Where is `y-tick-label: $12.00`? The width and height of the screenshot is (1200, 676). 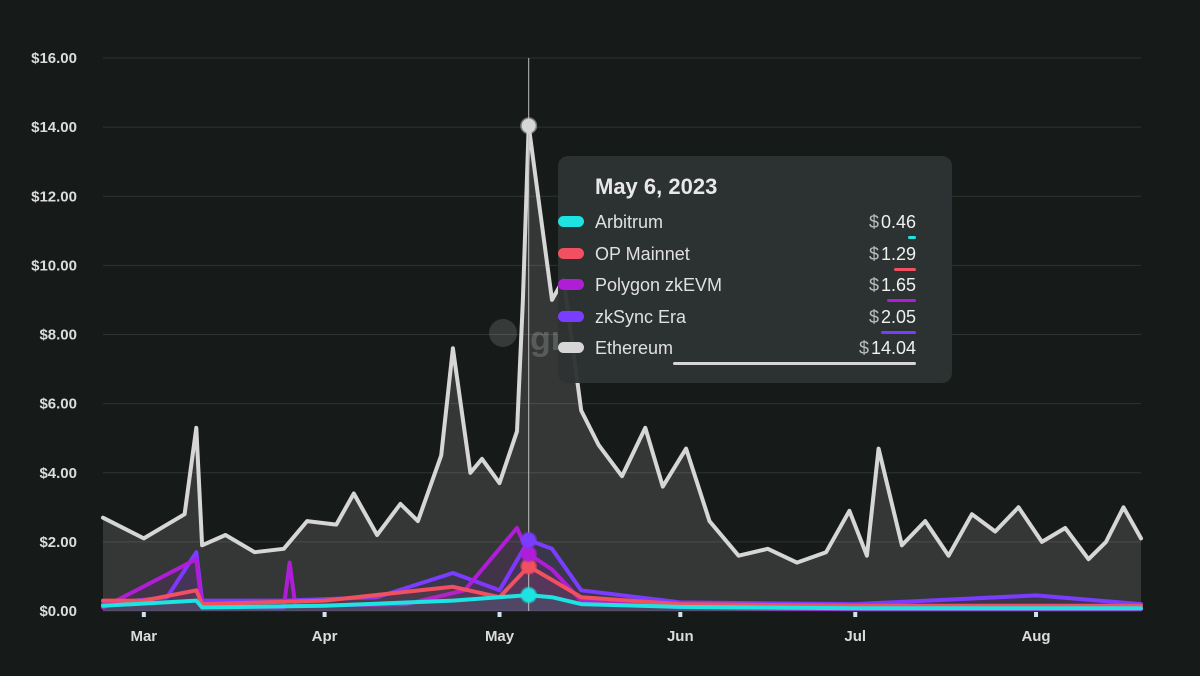
y-tick-label: $12.00 is located at coordinates (54, 196).